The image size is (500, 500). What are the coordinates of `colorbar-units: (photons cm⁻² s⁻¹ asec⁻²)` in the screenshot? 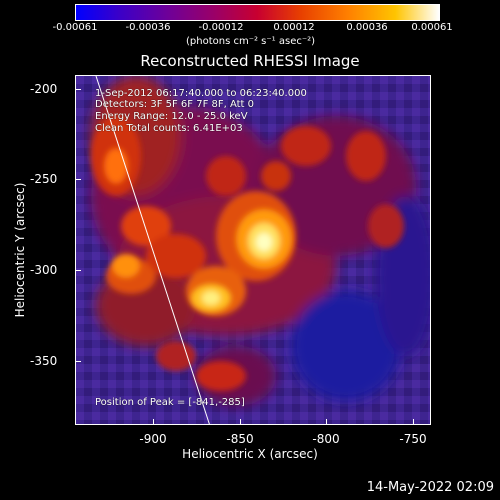 It's located at (251, 41).